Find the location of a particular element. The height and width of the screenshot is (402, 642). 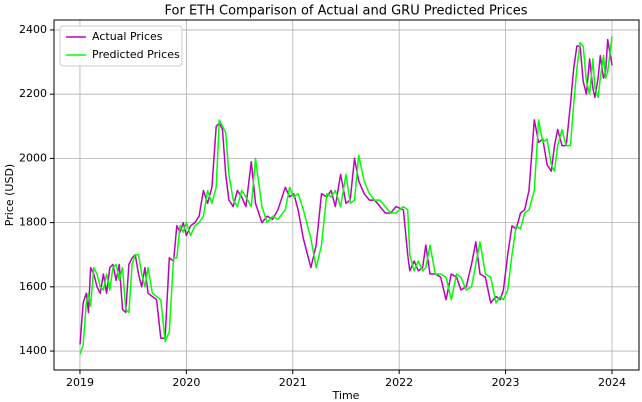

y-tick-label: 1800 is located at coordinates (33, 222).